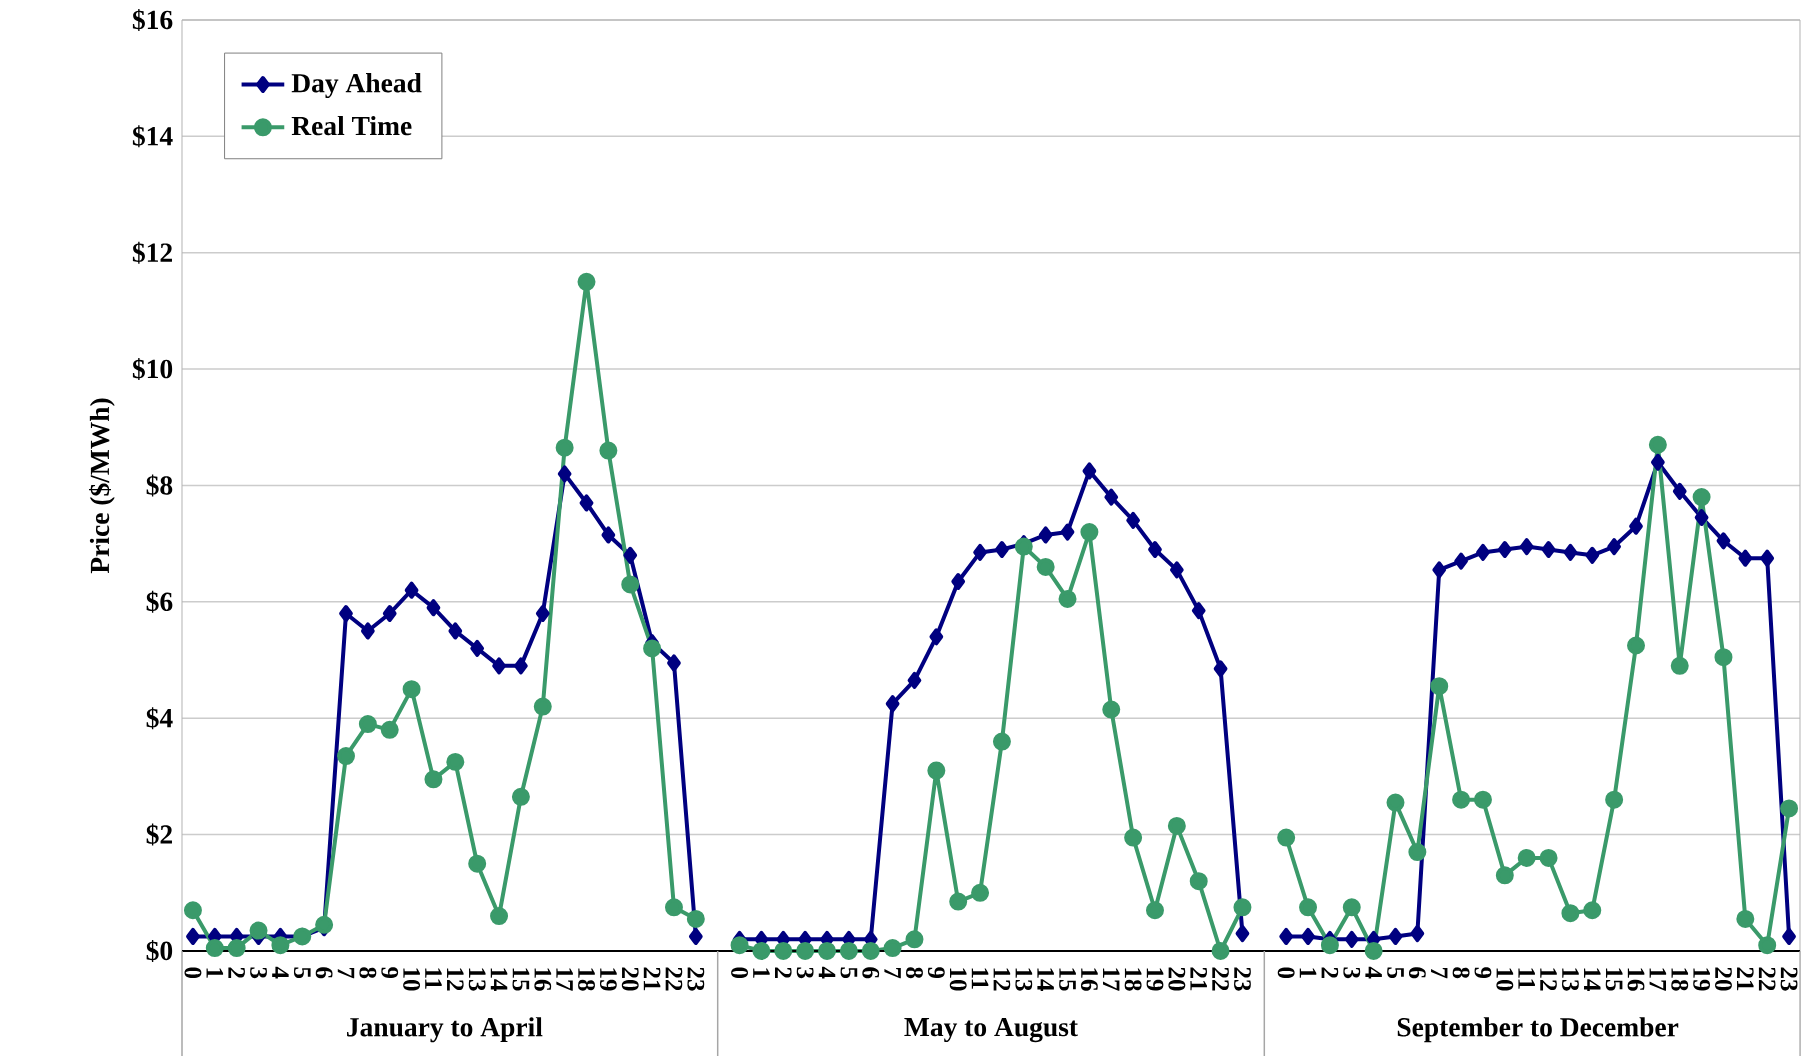  I want to click on y-axis-title: Price ($/MWh), so click(101, 486).